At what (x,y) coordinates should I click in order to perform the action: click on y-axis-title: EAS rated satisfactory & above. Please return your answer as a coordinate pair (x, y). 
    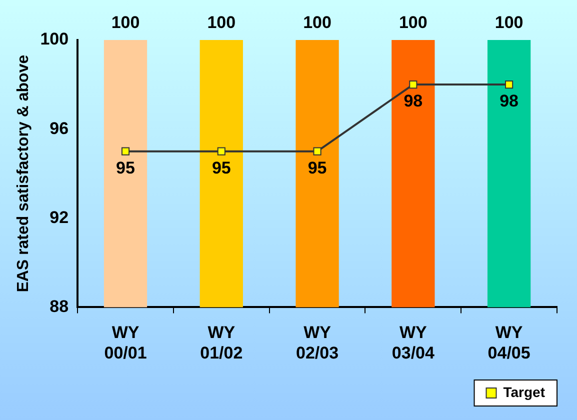
    Looking at the image, I should click on (23, 173).